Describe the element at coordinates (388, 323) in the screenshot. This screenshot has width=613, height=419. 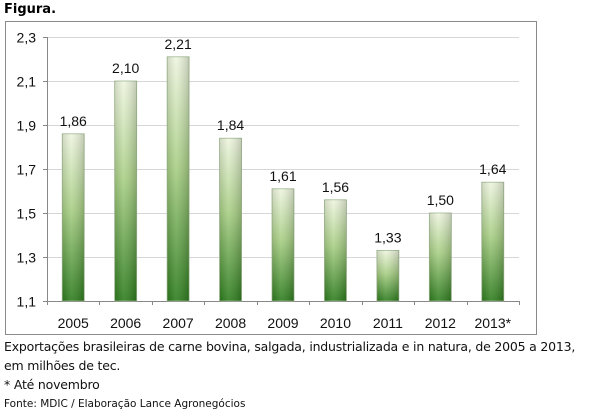
I see `x-tick-label: 2011` at that location.